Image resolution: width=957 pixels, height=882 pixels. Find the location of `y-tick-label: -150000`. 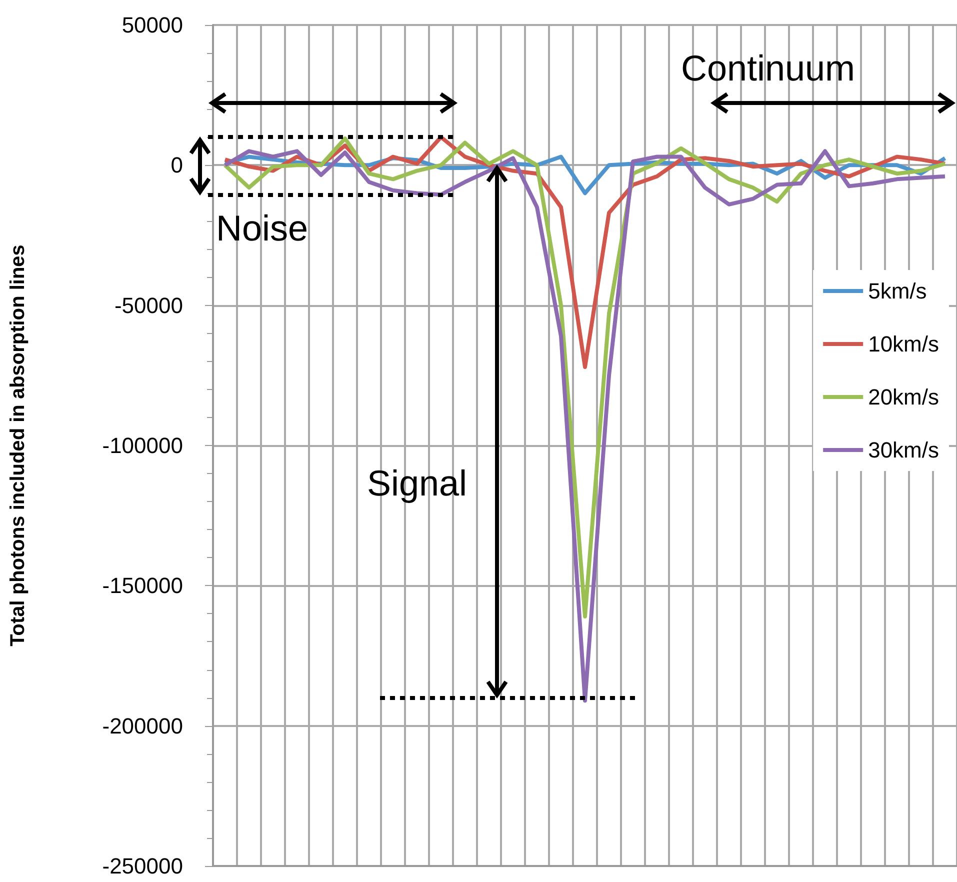

y-tick-label: -150000 is located at coordinates (142, 585).